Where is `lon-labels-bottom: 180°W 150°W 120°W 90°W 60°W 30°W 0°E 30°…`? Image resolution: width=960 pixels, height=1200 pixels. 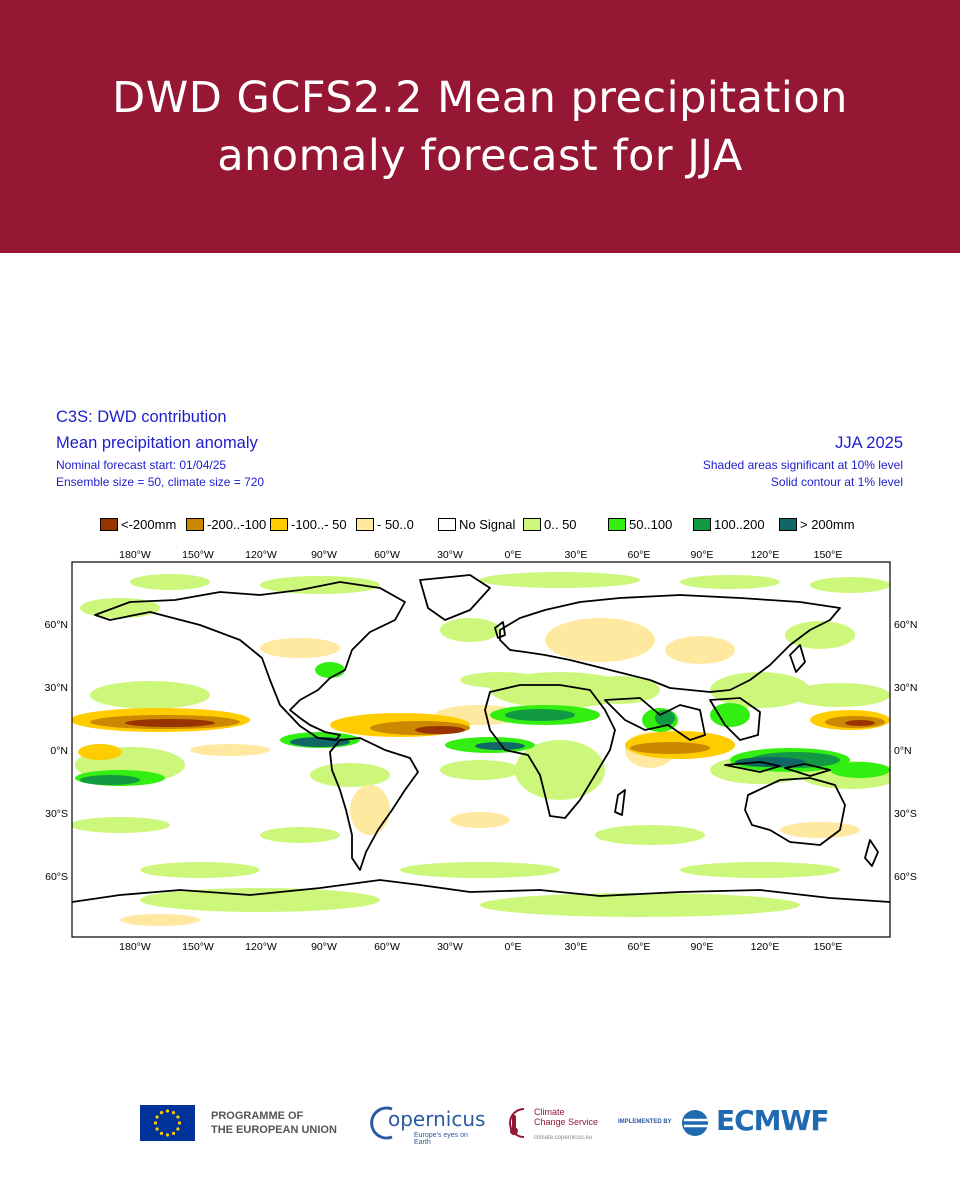
lon-labels-bottom: 180°W 150°W 120°W 90°W 60°W 30°W 0°E 30°… is located at coordinates (480, 947).